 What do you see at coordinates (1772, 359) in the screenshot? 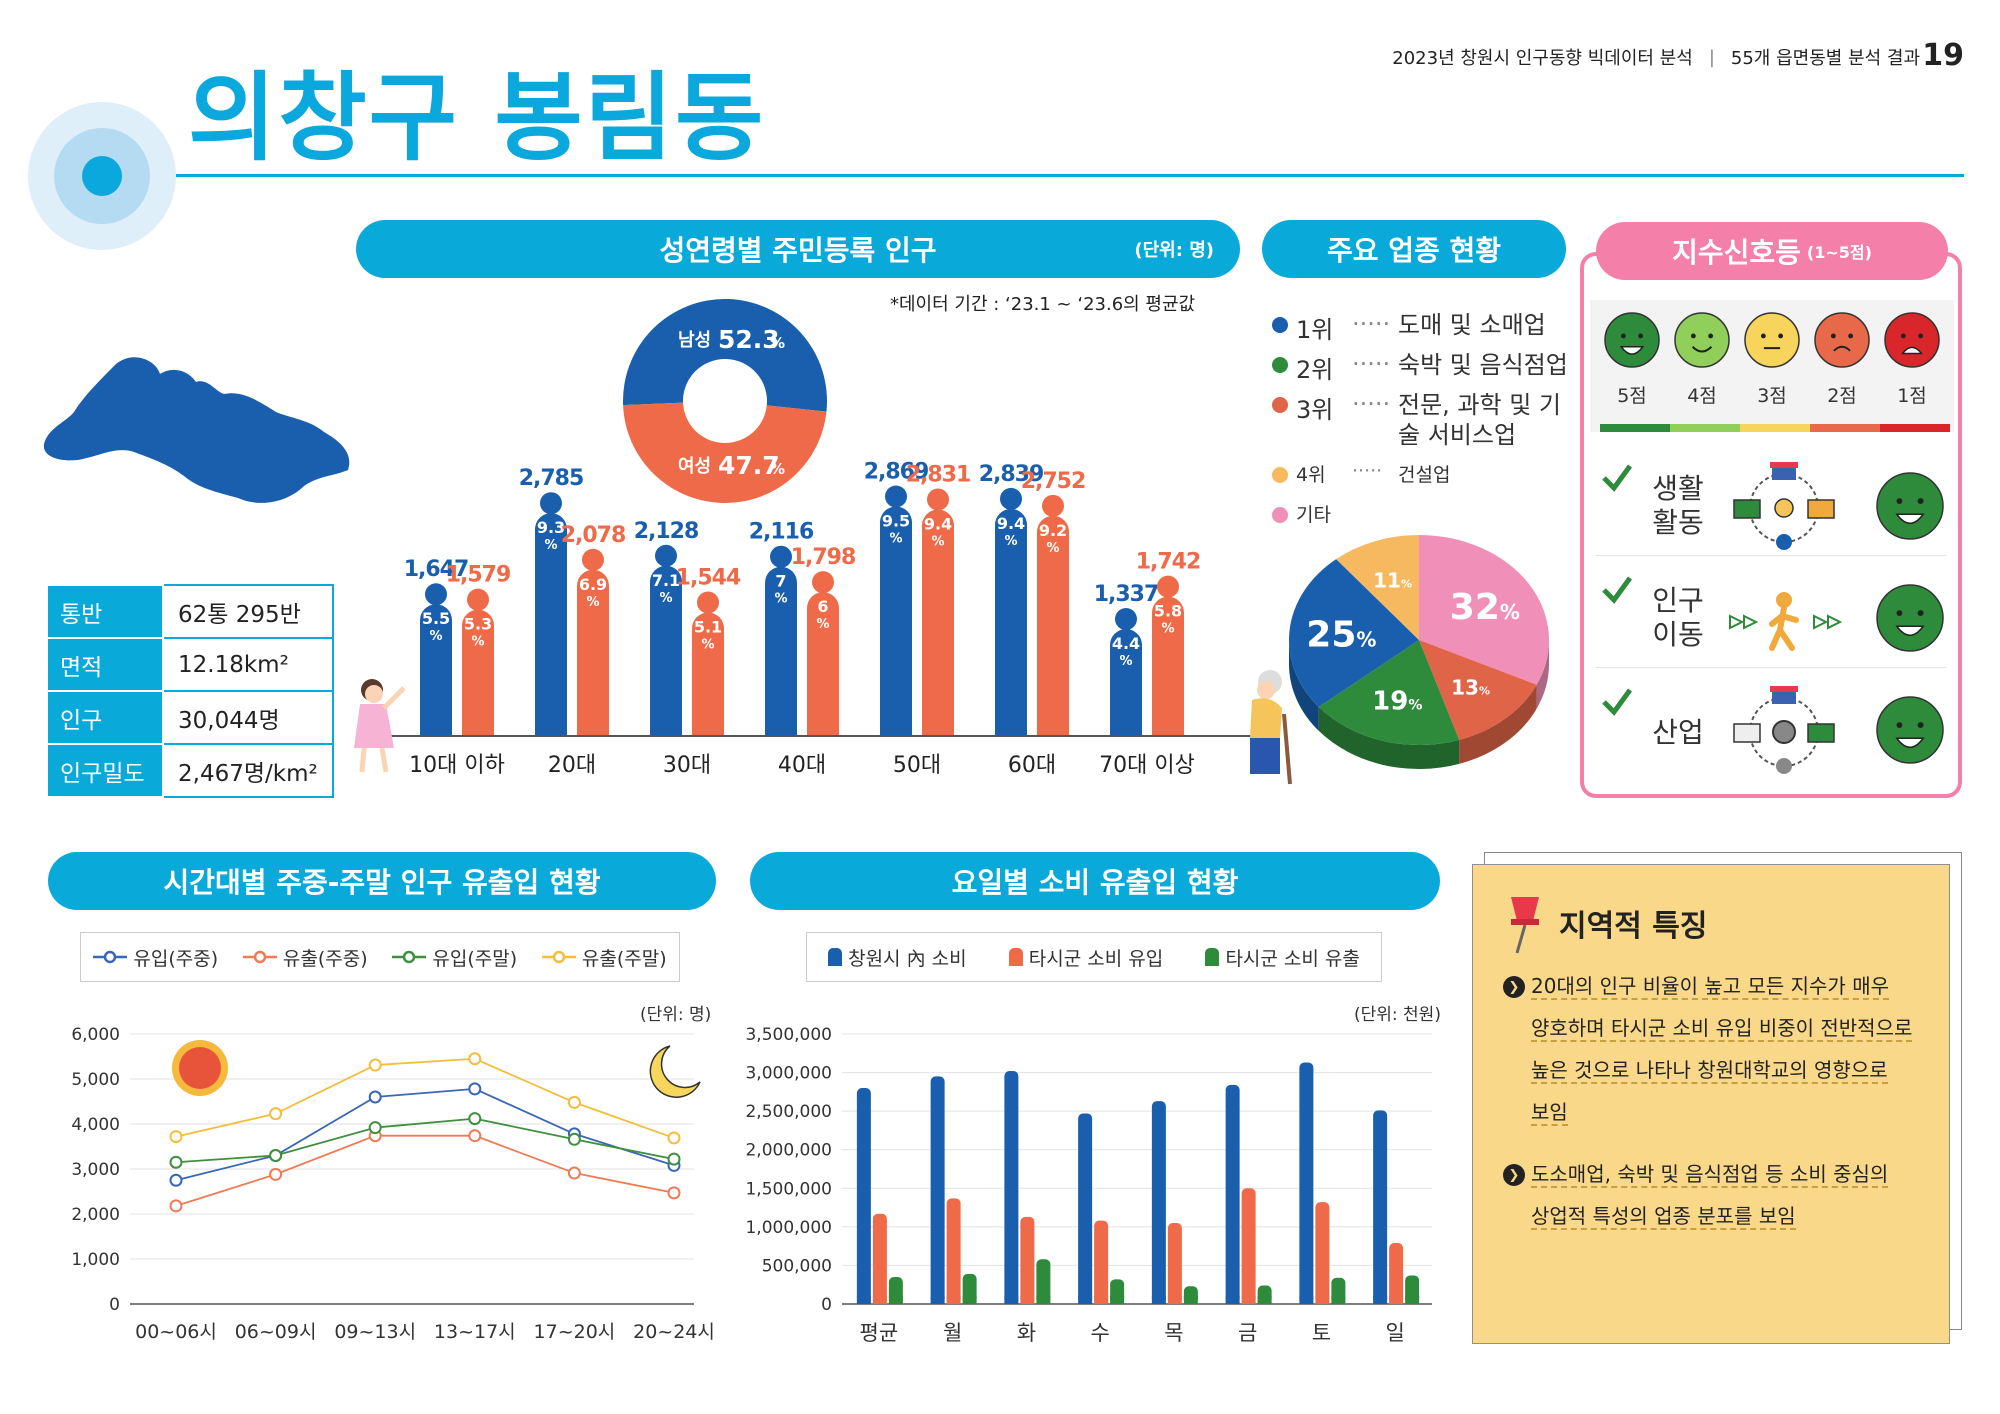
I see `score-faces-svg: 5점 4점 3점 2점 1점` at bounding box center [1772, 359].